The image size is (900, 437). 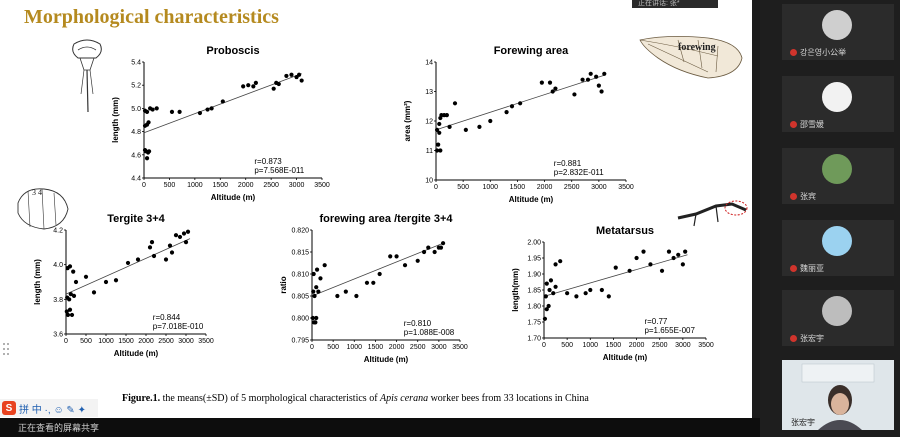 I want to click on participant-tile: 강은영小公举, so click(x=838, y=32).